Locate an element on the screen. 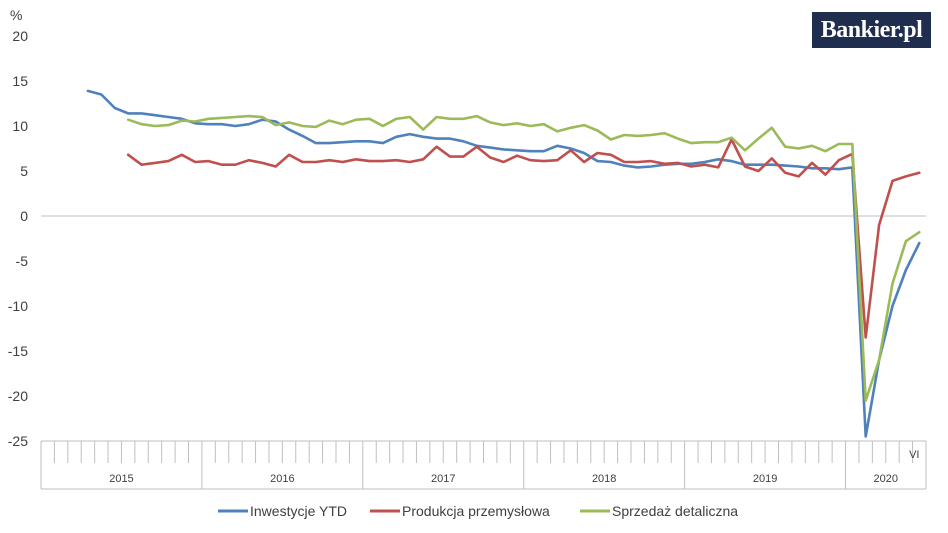  legend-label-1: Inwestycje YTD is located at coordinates (298, 511).